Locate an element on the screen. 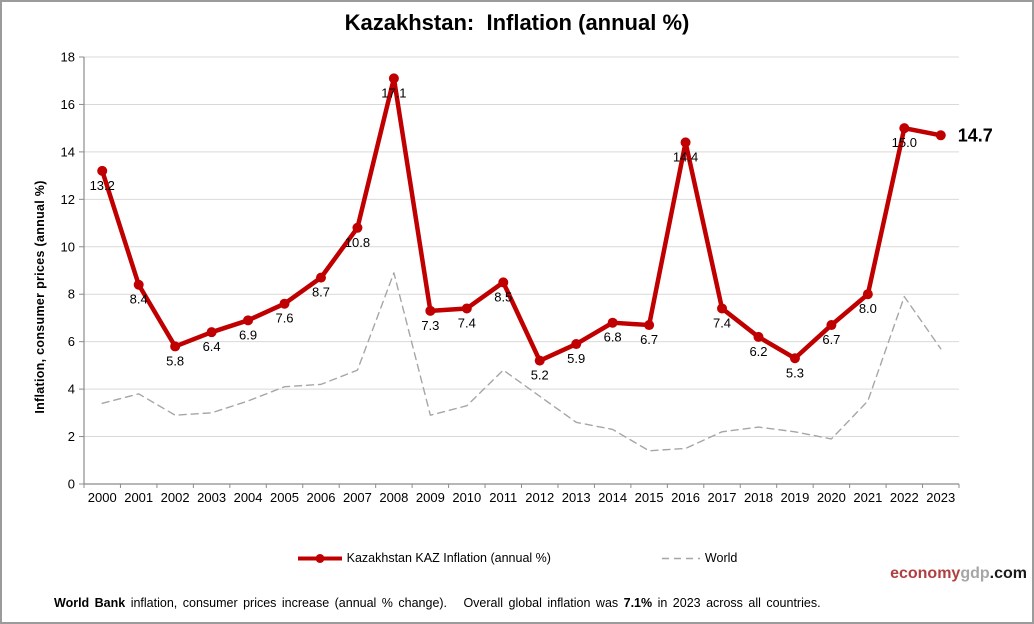 This screenshot has width=1034, height=624. x-tick-label: 2005 is located at coordinates (284, 497).